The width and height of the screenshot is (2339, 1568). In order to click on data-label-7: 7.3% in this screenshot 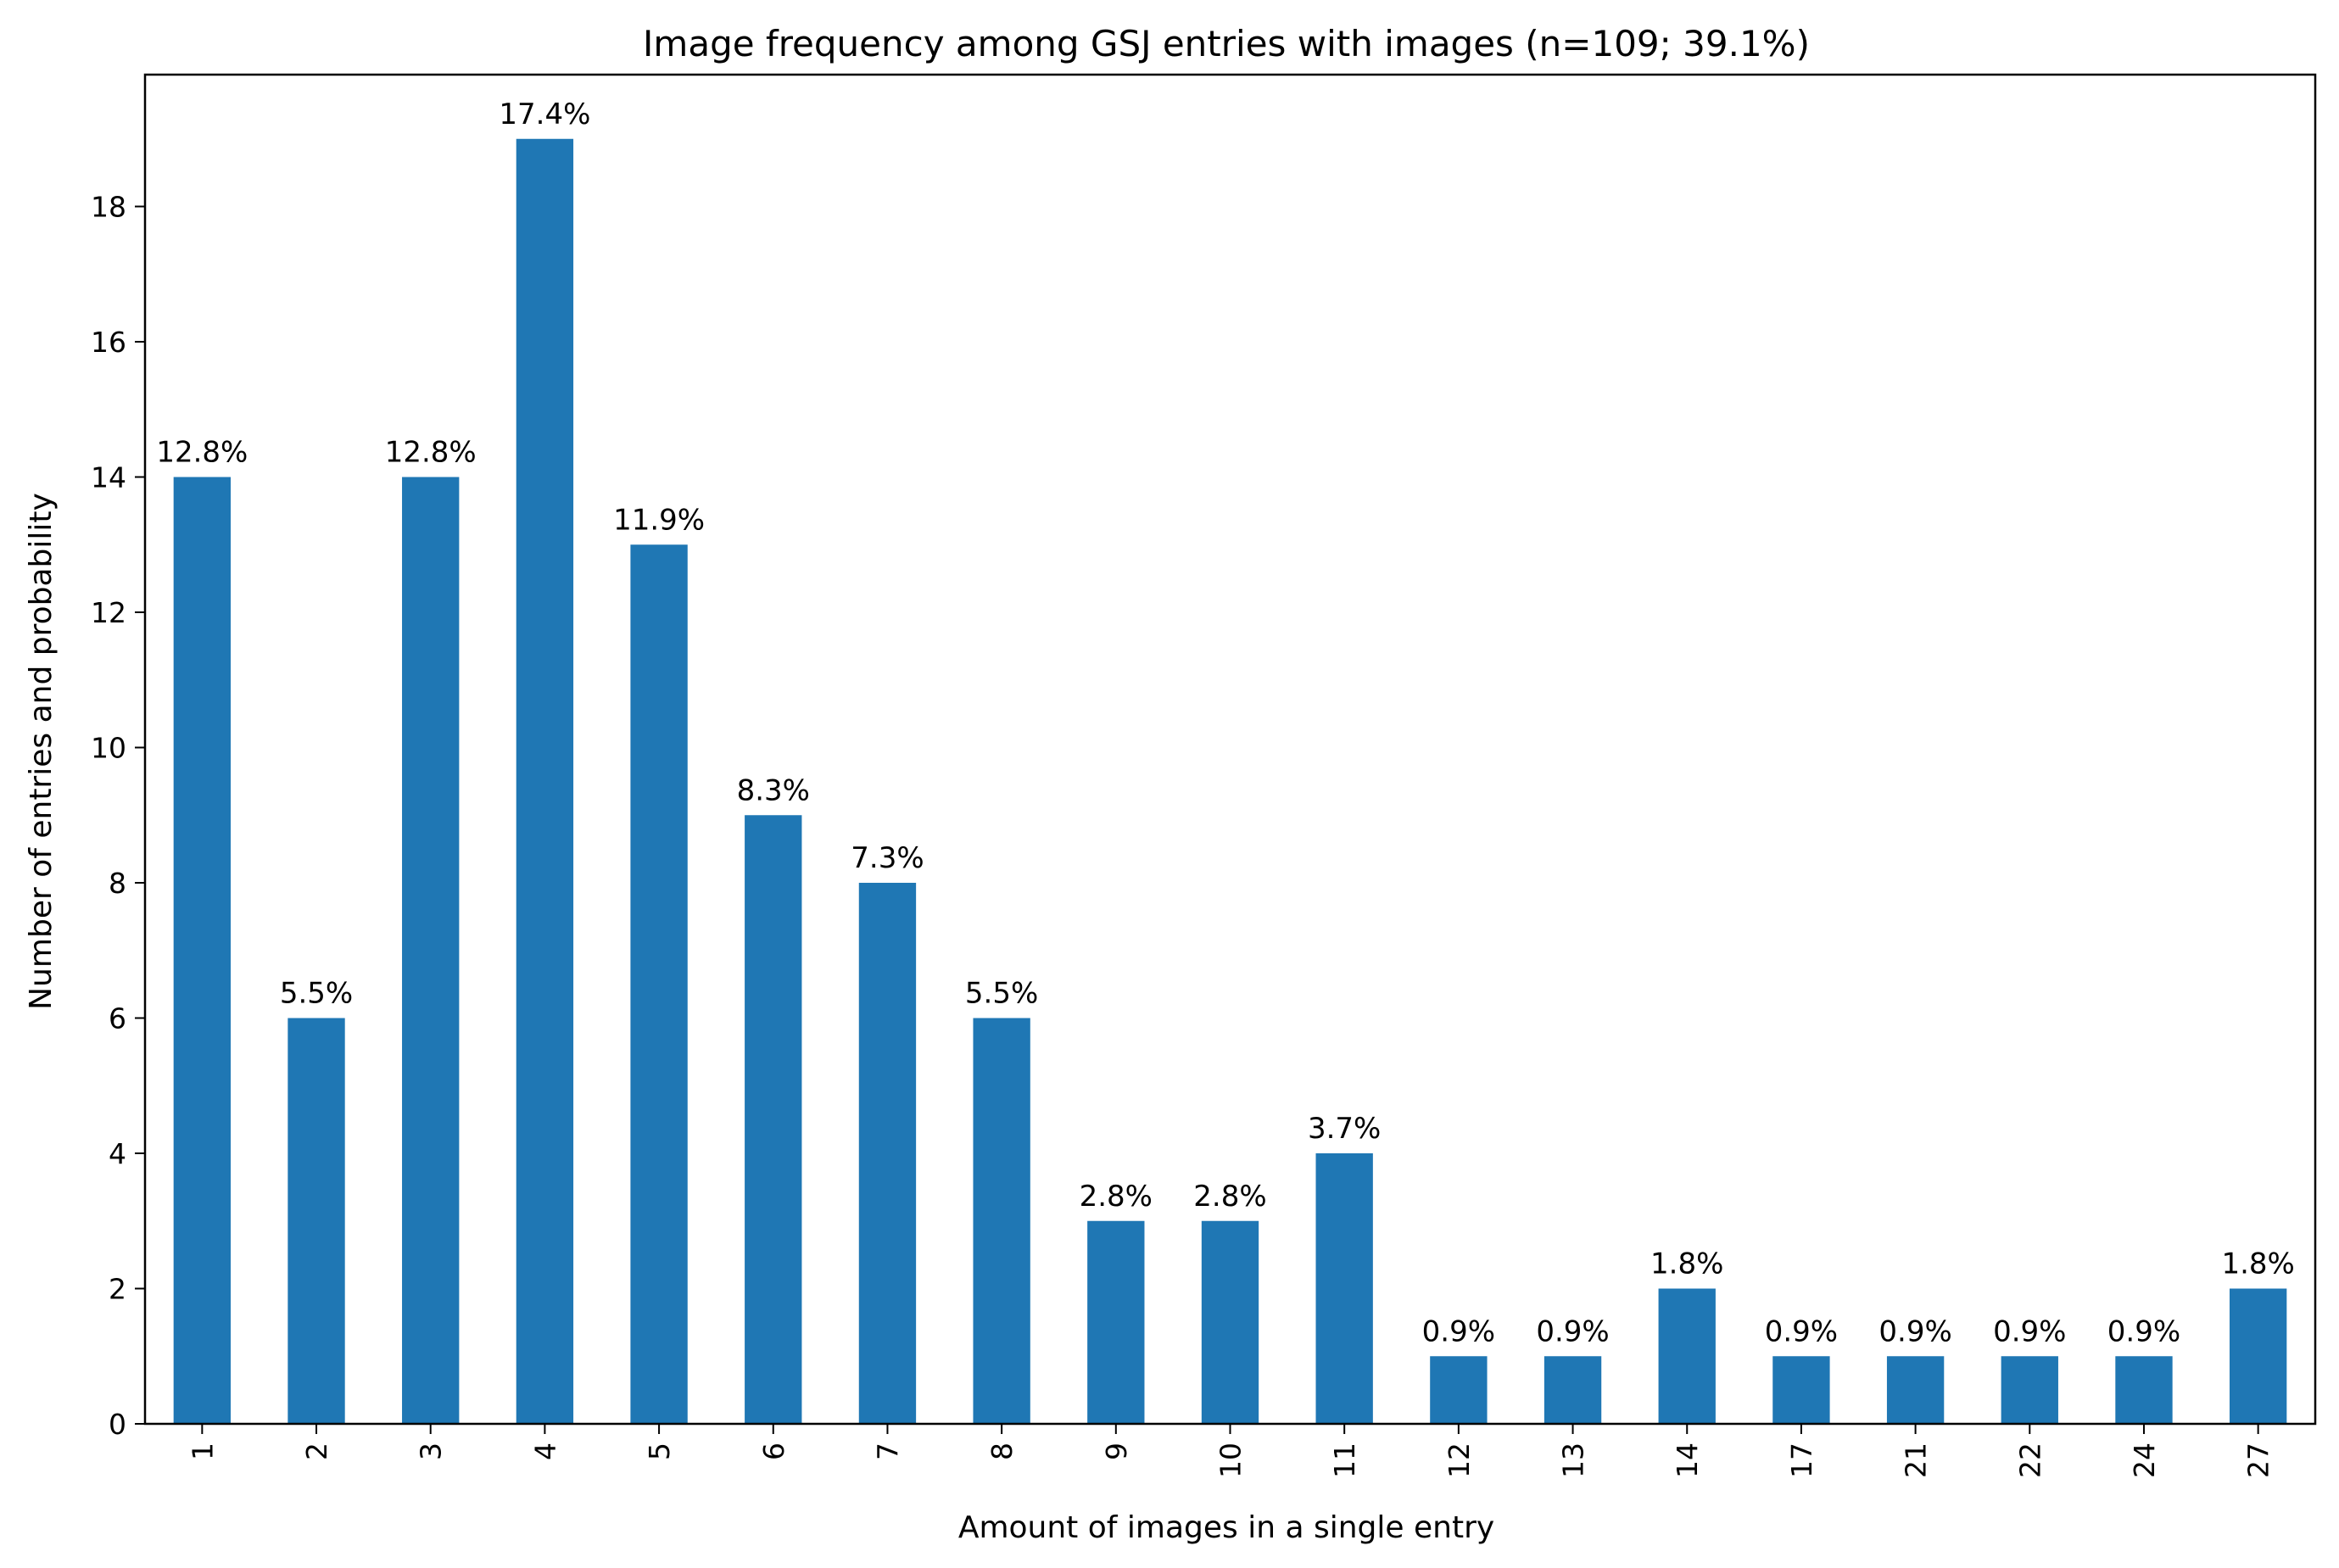, I will do `click(887, 858)`.